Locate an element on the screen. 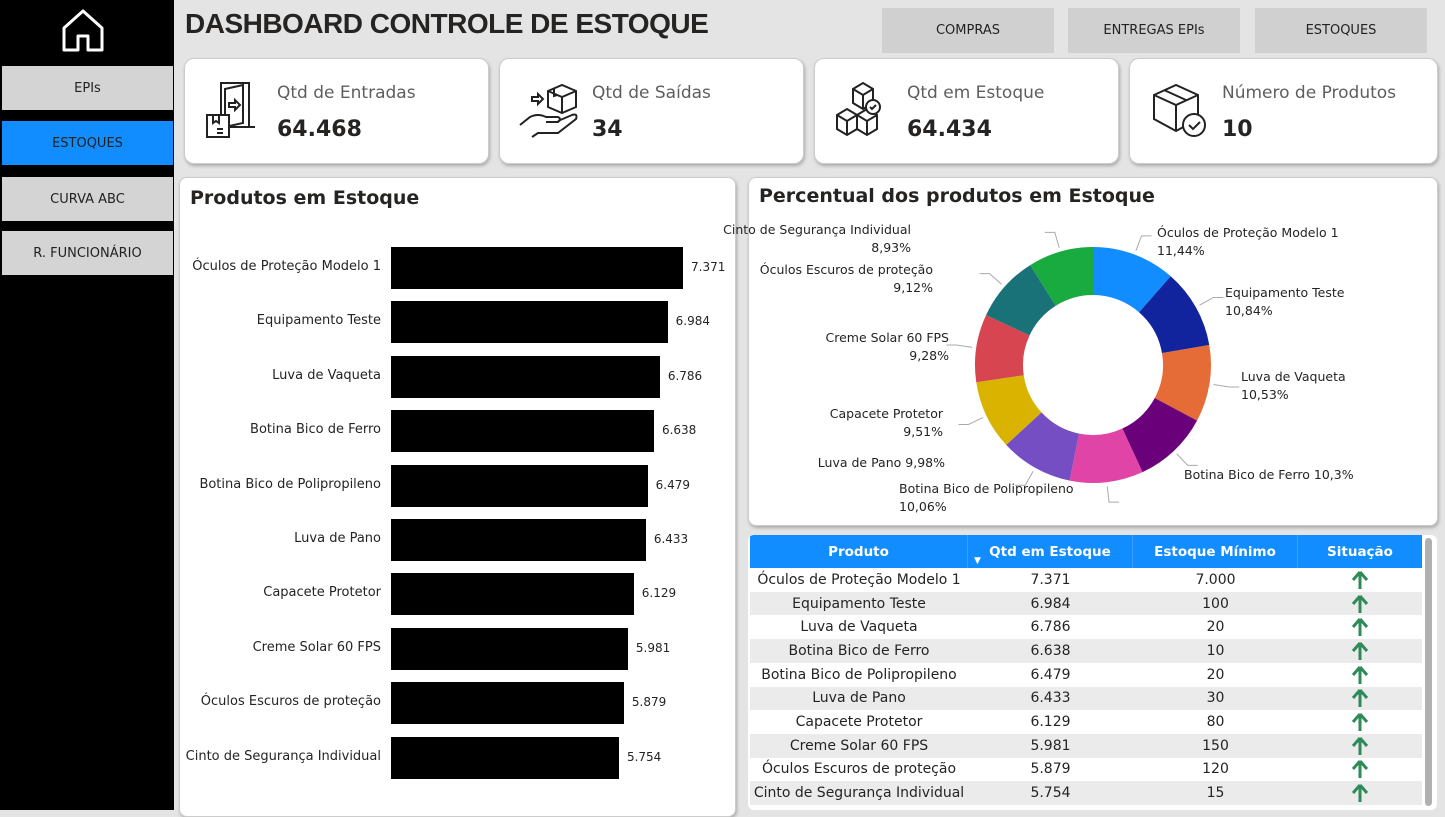  donut-data-label: Luva de Pano 9,98% is located at coordinates (881, 463).